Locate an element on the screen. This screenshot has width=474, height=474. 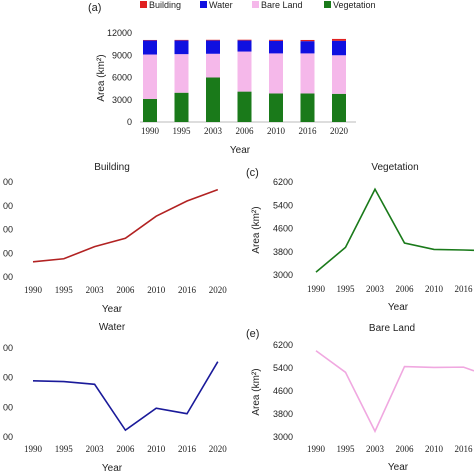
panel-bareland-title: Bare Land is located at coordinates (392, 328).